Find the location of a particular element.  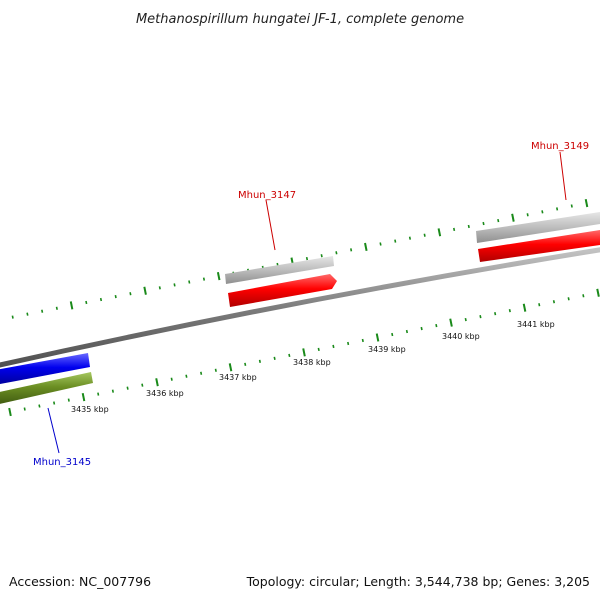

gene-label-mhun-3149: Mhun_3149 is located at coordinates (560, 146).